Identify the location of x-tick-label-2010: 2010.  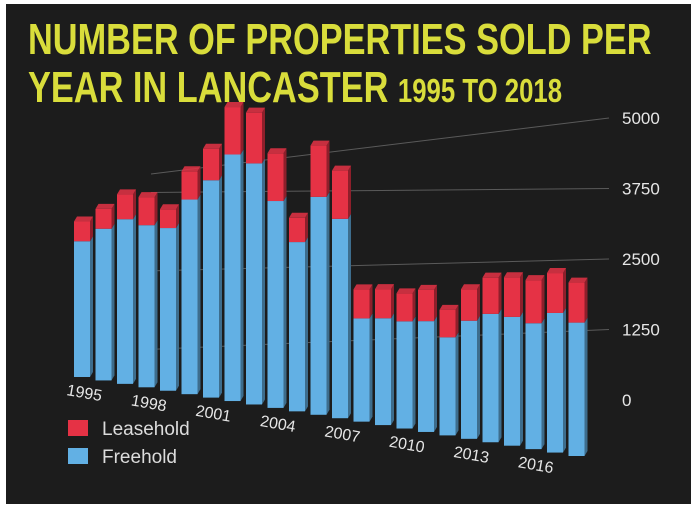
(407, 445).